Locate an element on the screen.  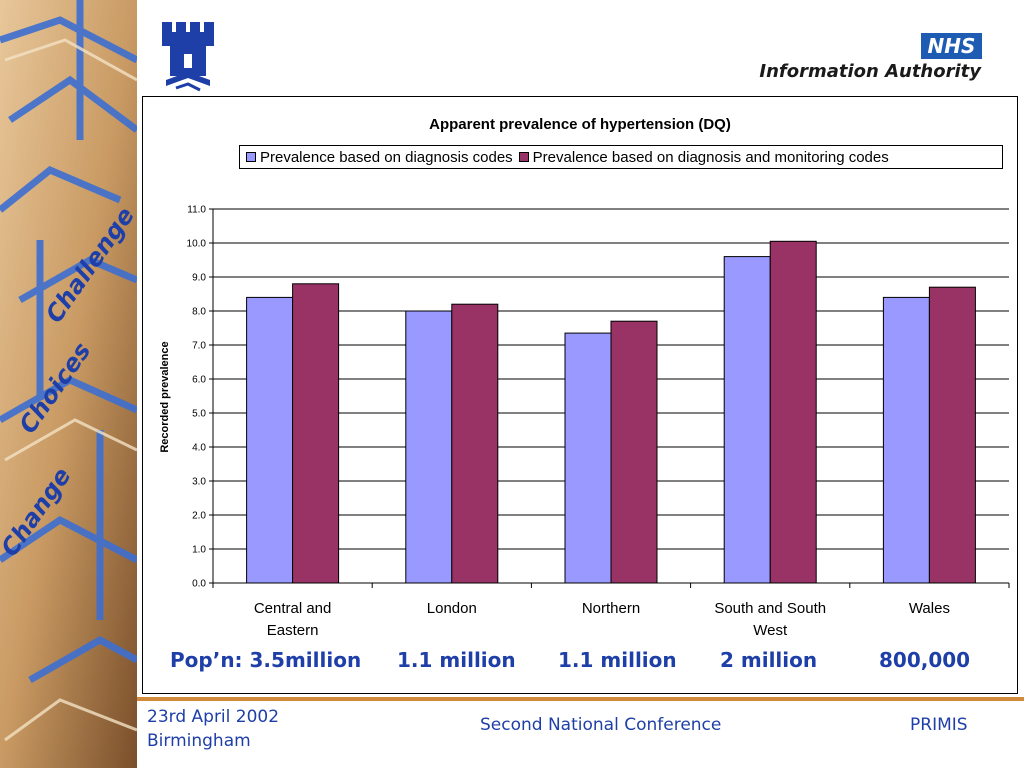
y-tick-label: 5.0 is located at coordinates (199, 414).